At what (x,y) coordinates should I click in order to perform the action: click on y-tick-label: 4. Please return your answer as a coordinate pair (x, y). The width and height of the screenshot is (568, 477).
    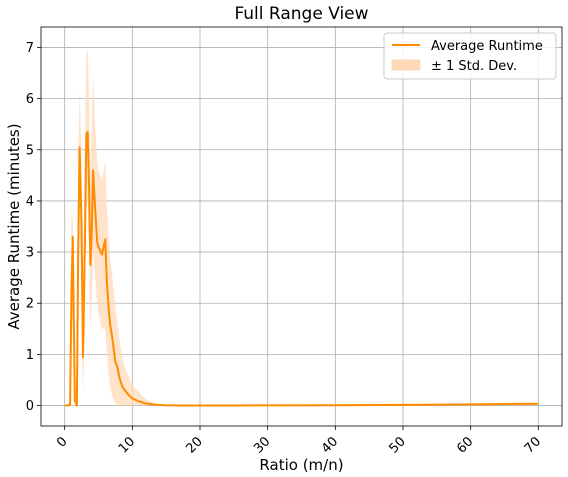
    Looking at the image, I should click on (30, 201).